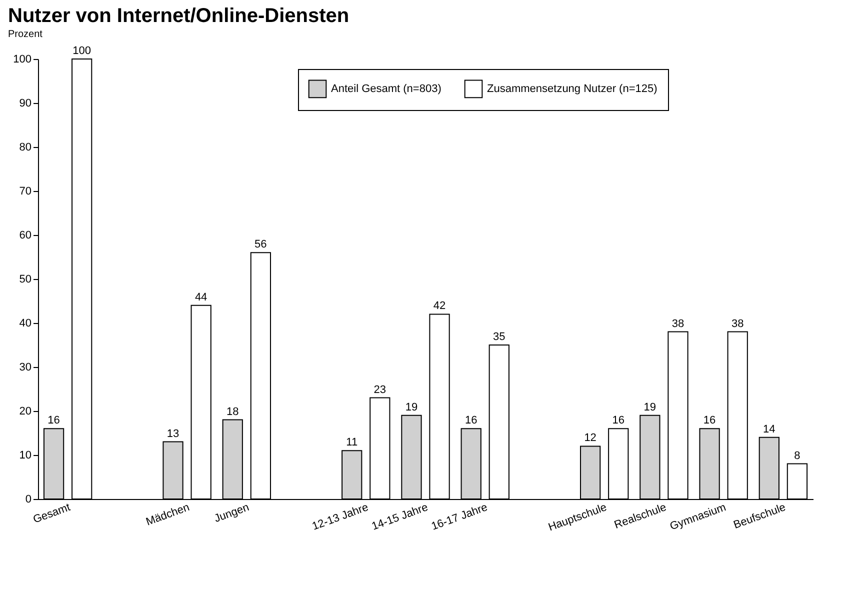 This screenshot has width=843, height=611. What do you see at coordinates (82, 51) in the screenshot?
I see `data-label: 100` at bounding box center [82, 51].